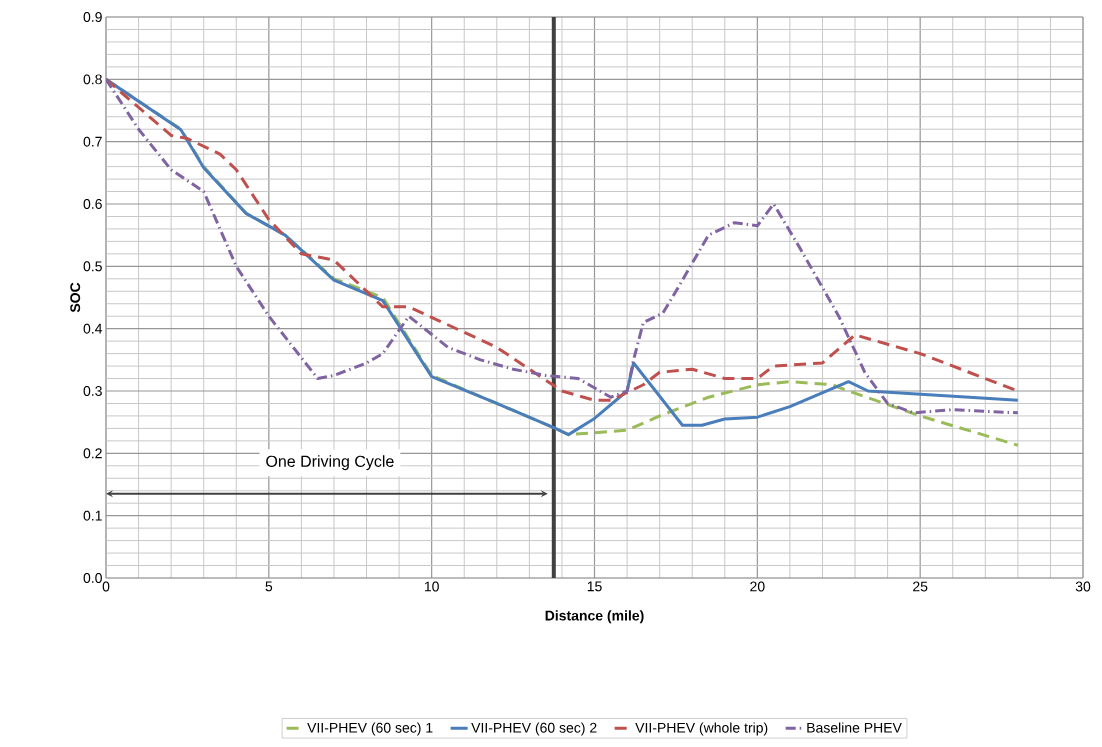 Image resolution: width=1102 pixels, height=747 pixels. I want to click on x-tick-label: 15, so click(594, 586).